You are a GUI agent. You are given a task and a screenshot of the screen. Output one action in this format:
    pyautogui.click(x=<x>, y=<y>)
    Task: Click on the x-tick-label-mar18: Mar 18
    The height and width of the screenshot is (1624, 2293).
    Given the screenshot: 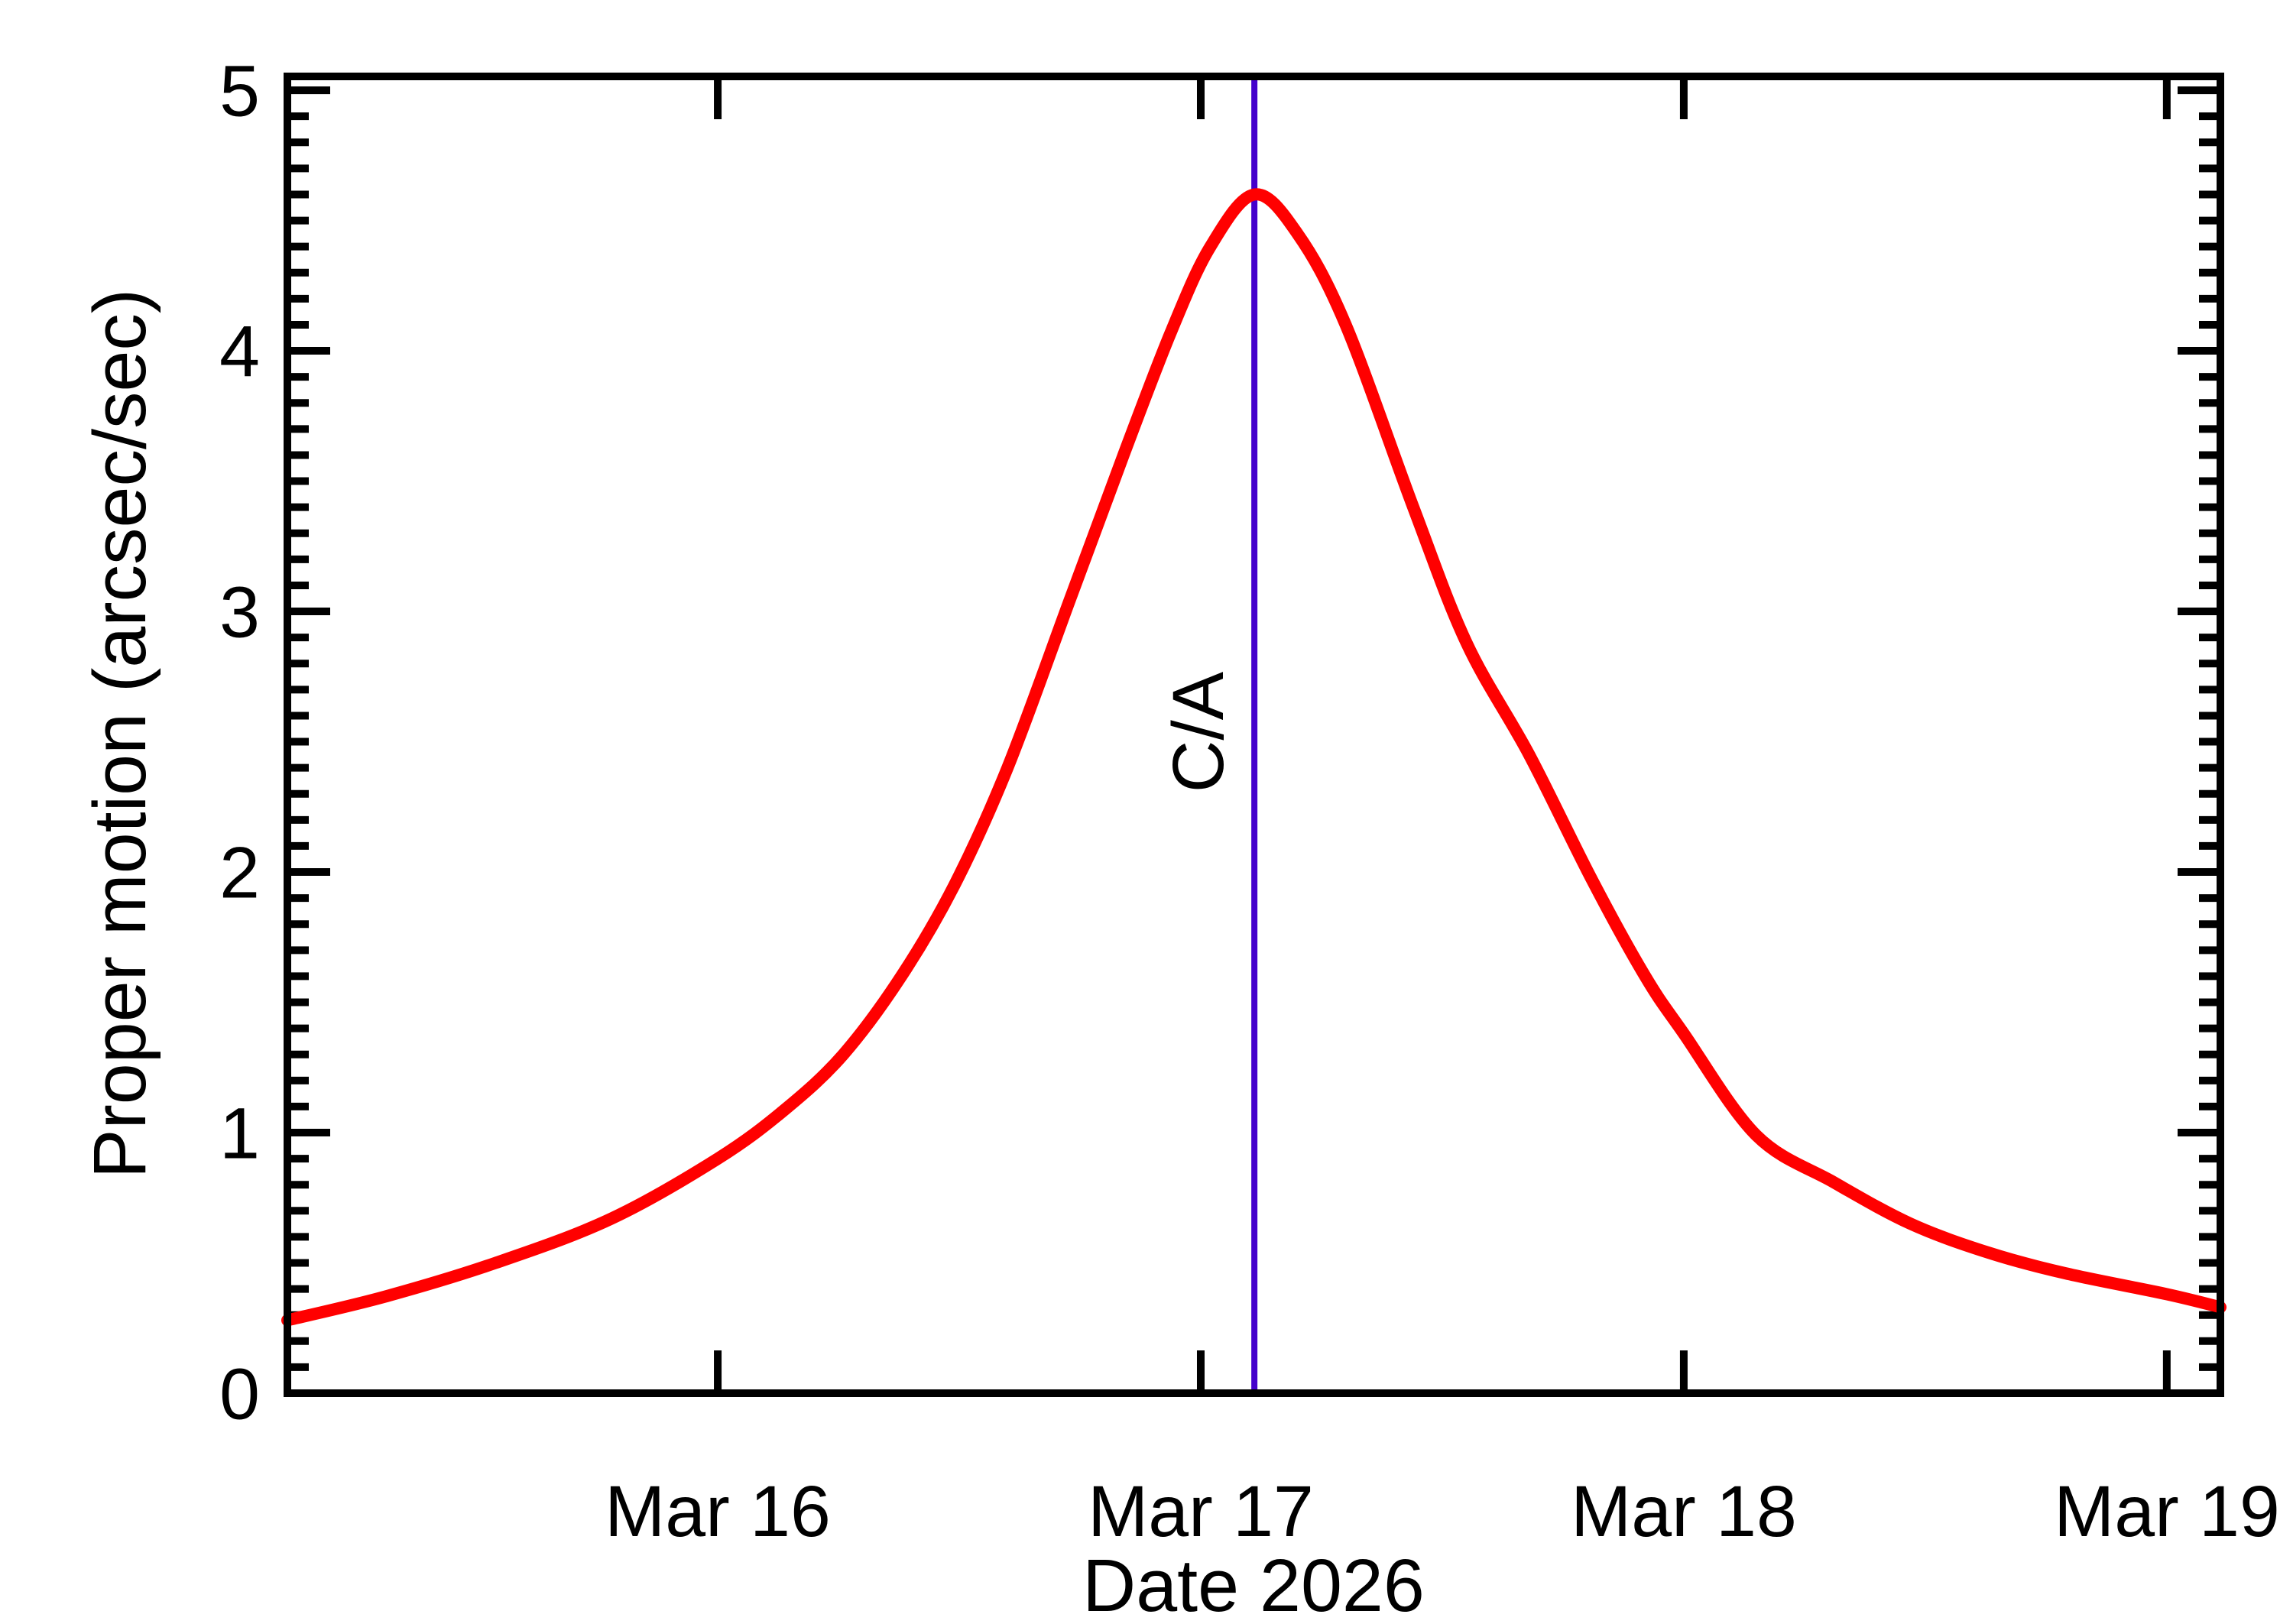 What is the action you would take?
    pyautogui.click(x=1684, y=1511)
    